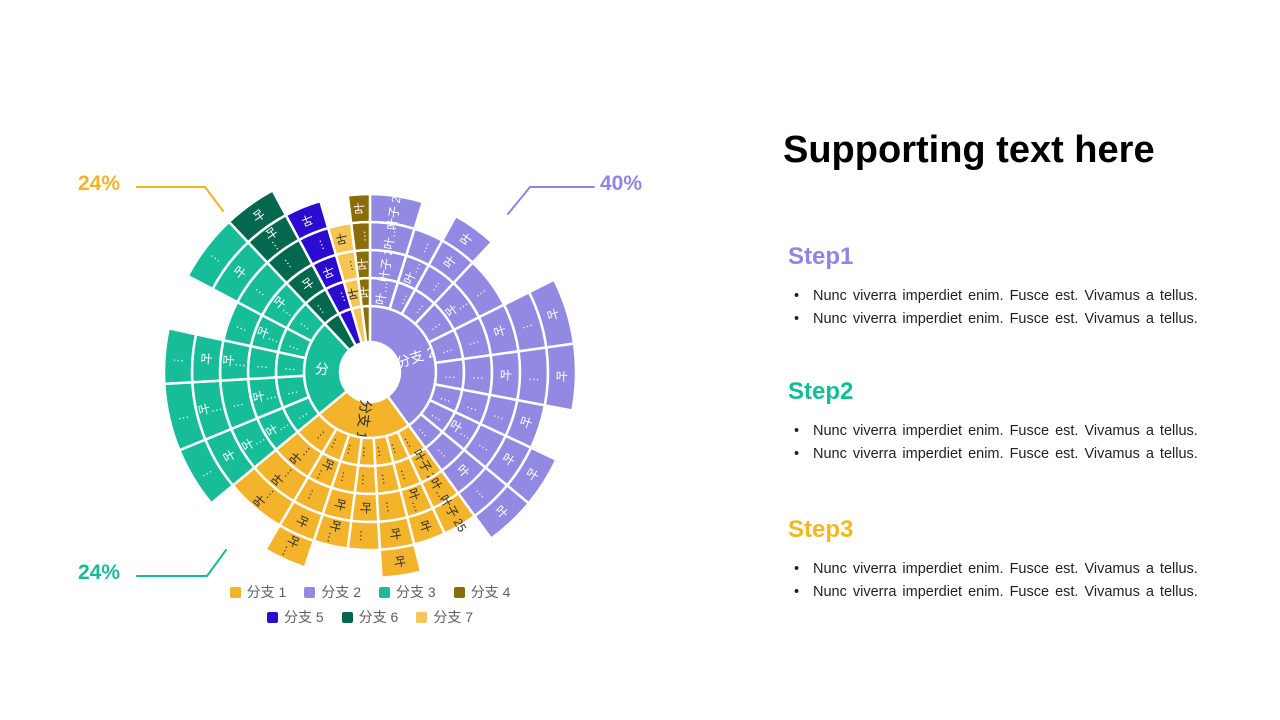 This screenshot has width=1280, height=720. I want to click on legend-label: 分支 6, so click(378, 617).